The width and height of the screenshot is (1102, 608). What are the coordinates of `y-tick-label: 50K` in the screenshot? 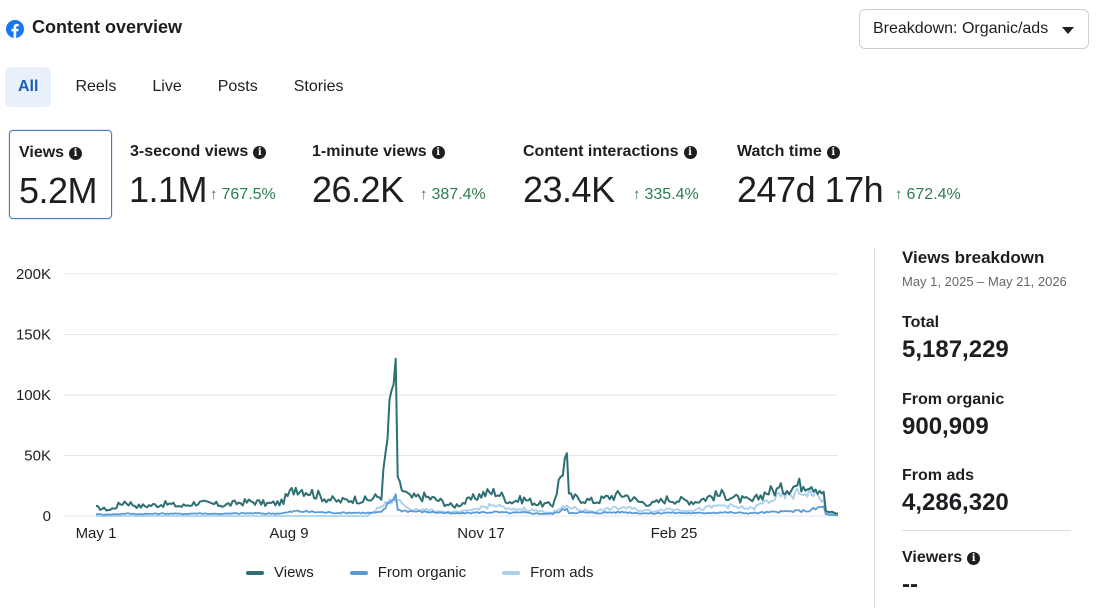 It's located at (37, 456).